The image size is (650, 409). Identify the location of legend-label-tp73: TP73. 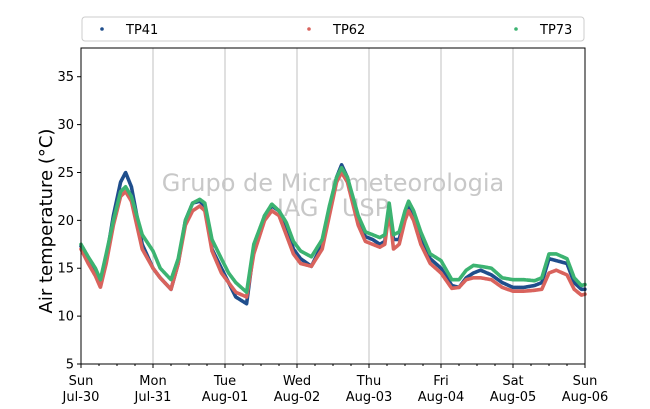
(555, 30).